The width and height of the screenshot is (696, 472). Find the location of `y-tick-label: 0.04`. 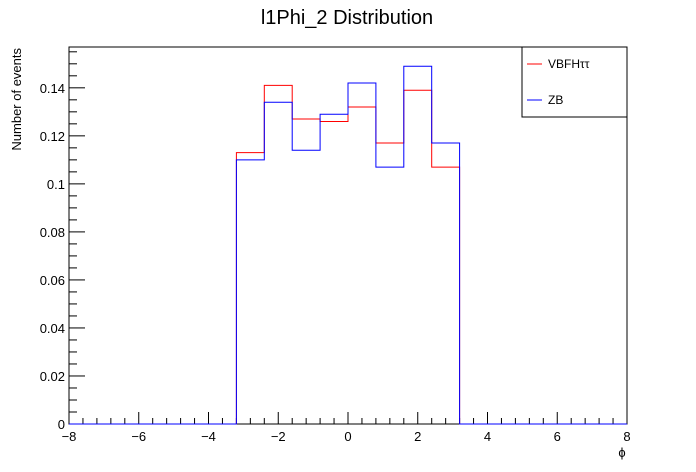

y-tick-label: 0.04 is located at coordinates (52, 328).